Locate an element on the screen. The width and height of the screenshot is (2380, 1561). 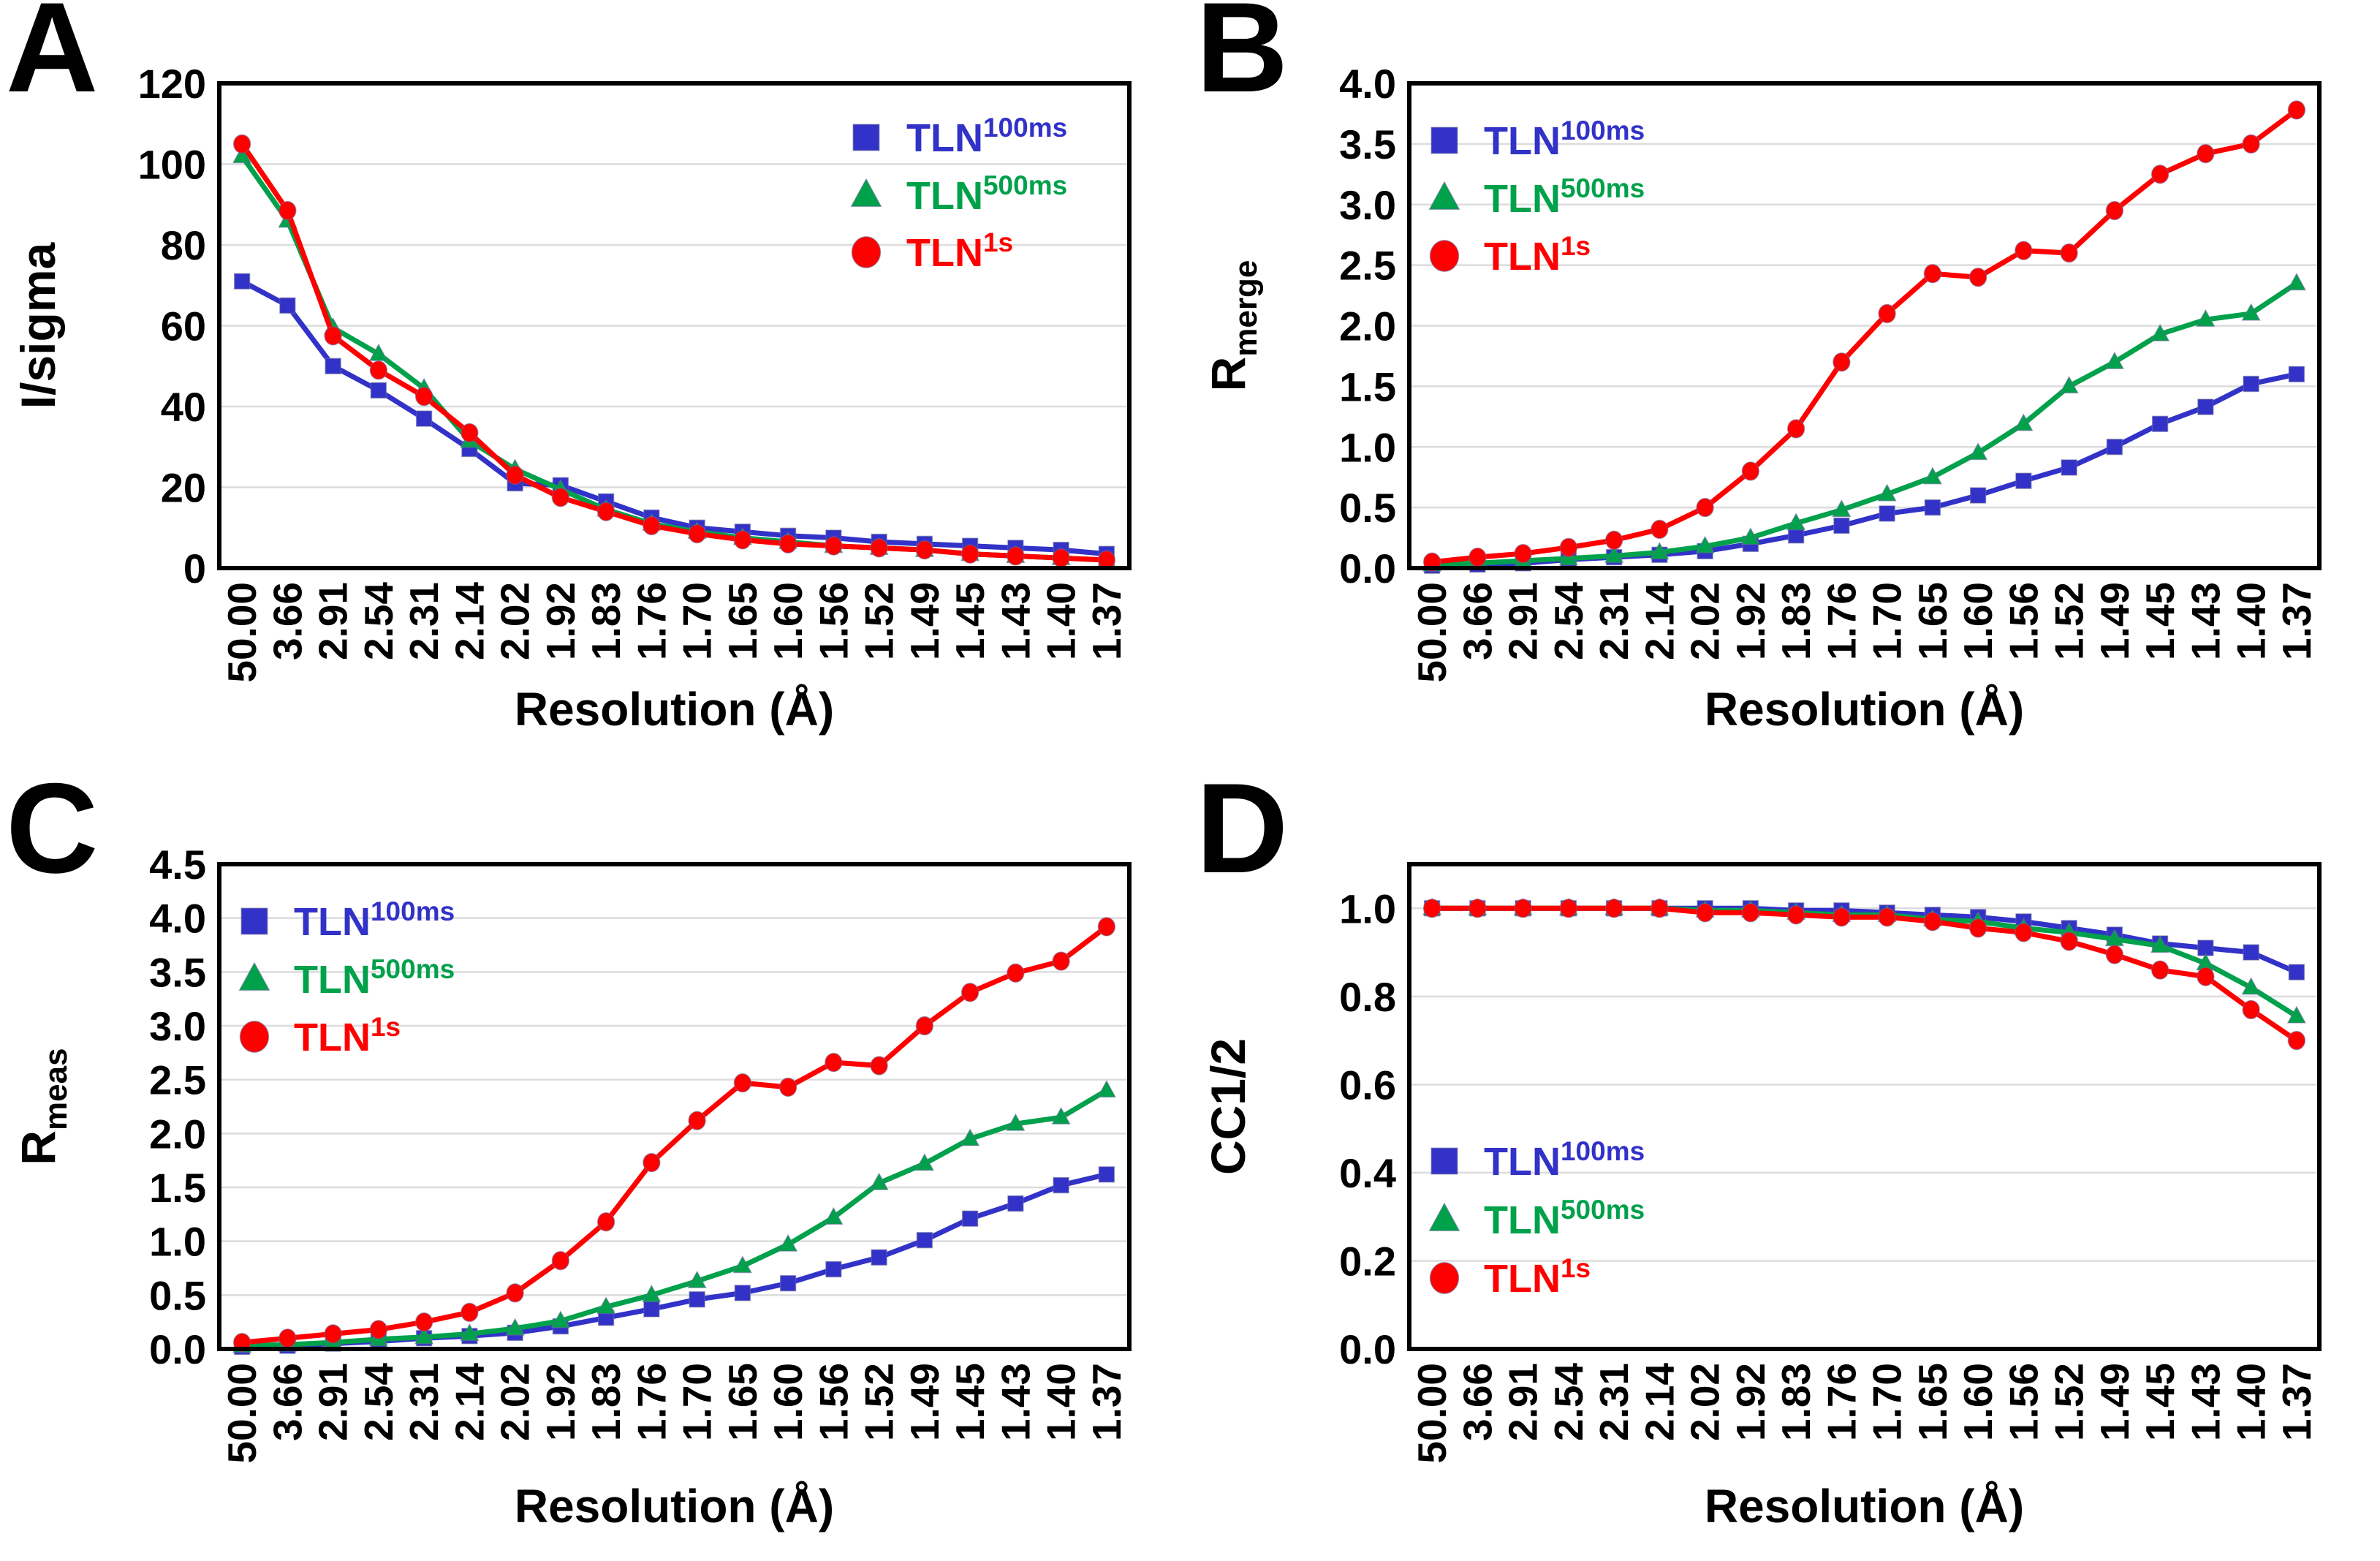
y-tick-label: 0.0 is located at coordinates (1367, 1349).